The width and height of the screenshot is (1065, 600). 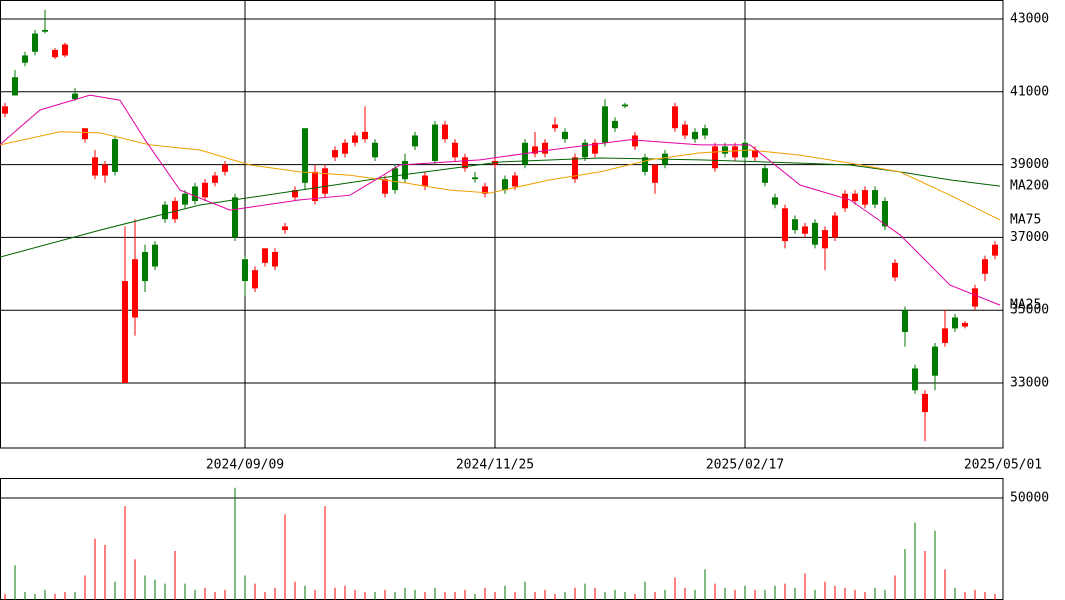 I want to click on y-tick-label: 41000, so click(x=1029, y=91).